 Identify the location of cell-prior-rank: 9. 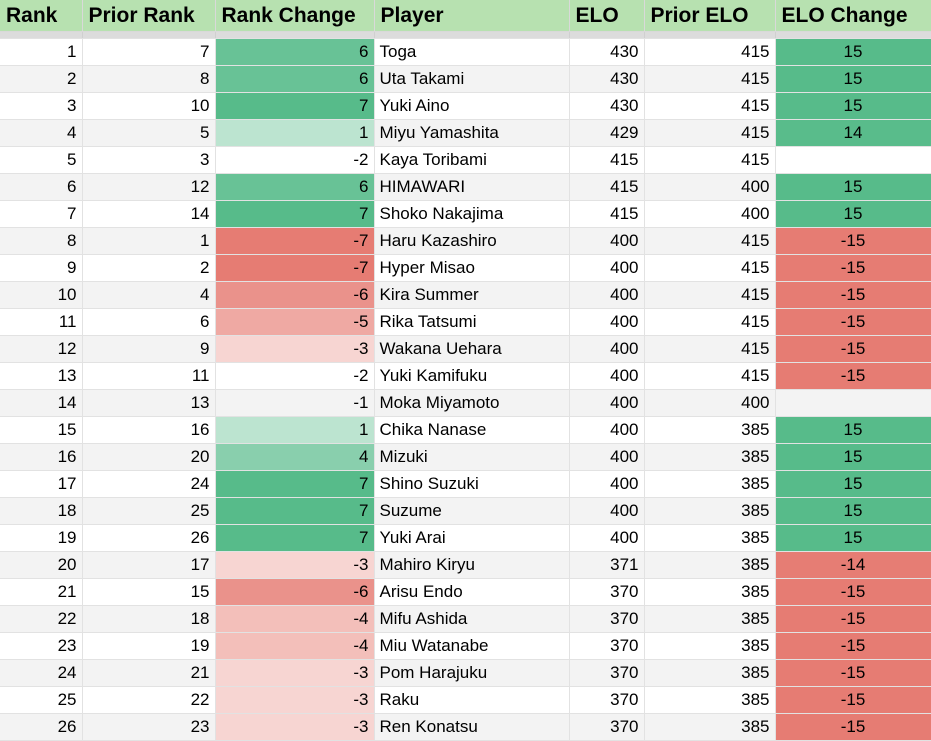
(149, 349).